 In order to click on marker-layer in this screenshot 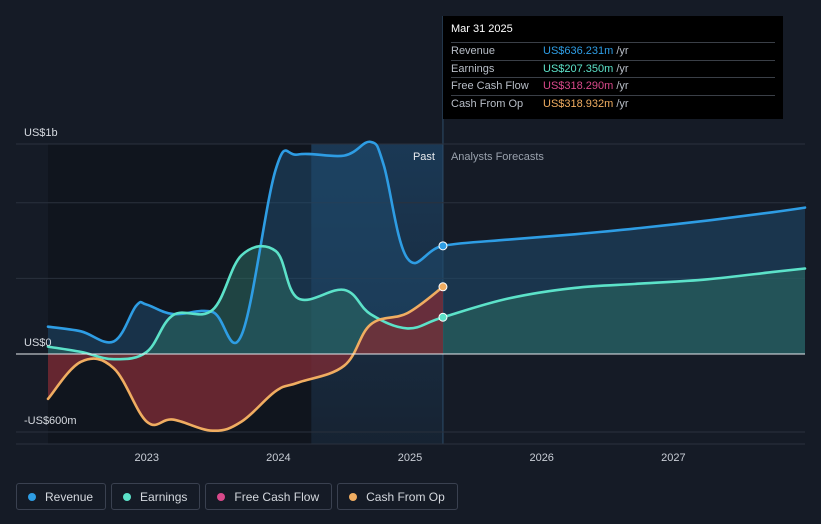, I will do `click(443, 281)`.